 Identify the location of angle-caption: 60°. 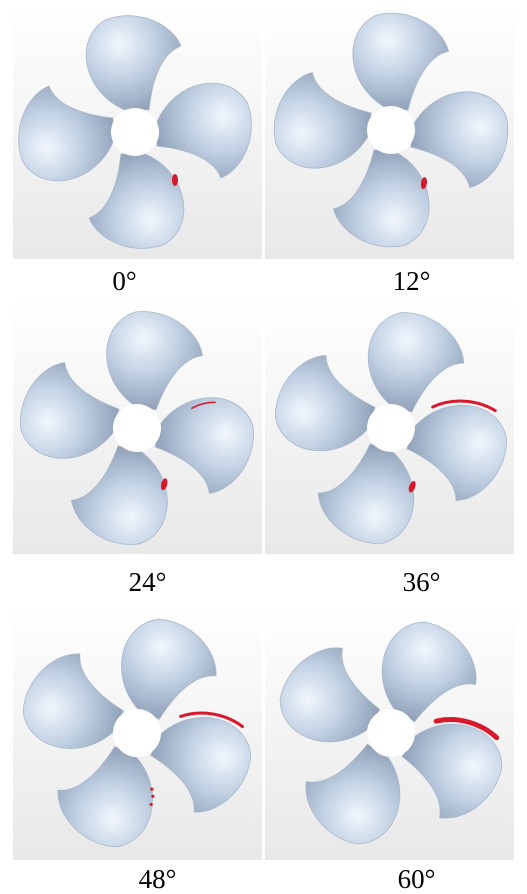
(416, 879).